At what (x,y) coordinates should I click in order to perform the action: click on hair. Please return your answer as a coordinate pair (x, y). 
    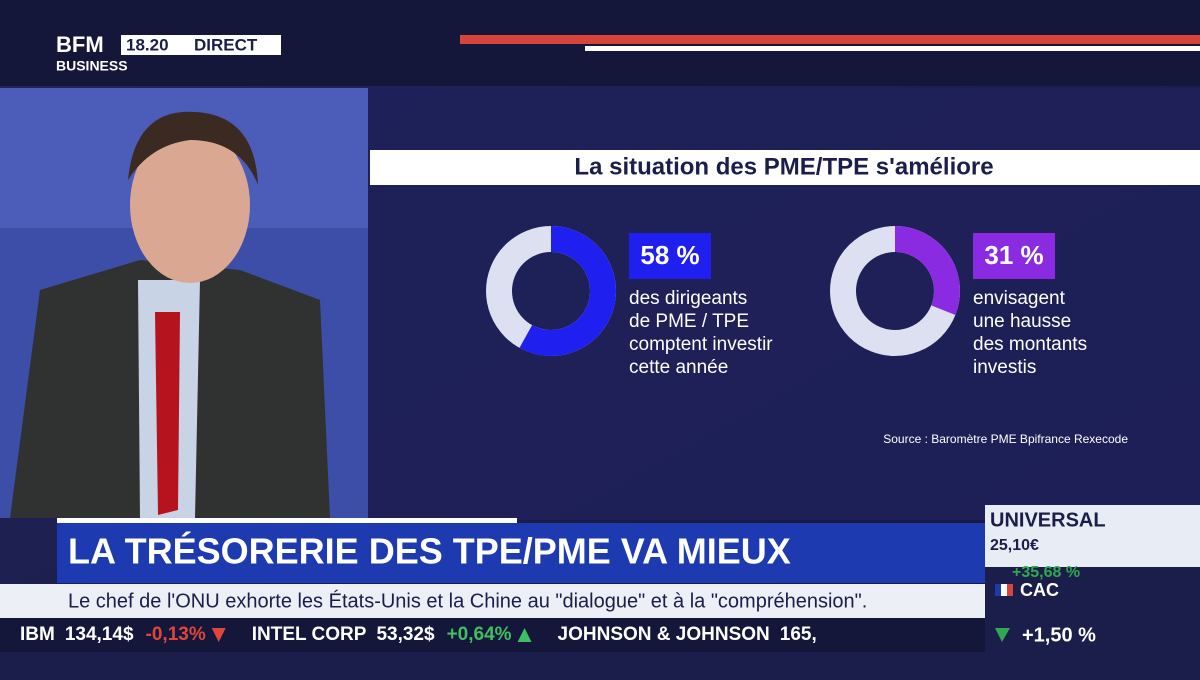
    Looking at the image, I should click on (193, 148).